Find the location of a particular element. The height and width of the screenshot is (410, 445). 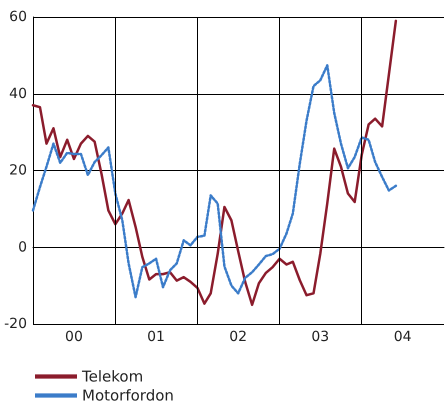

y-tick-label: 20 is located at coordinates (18, 170).